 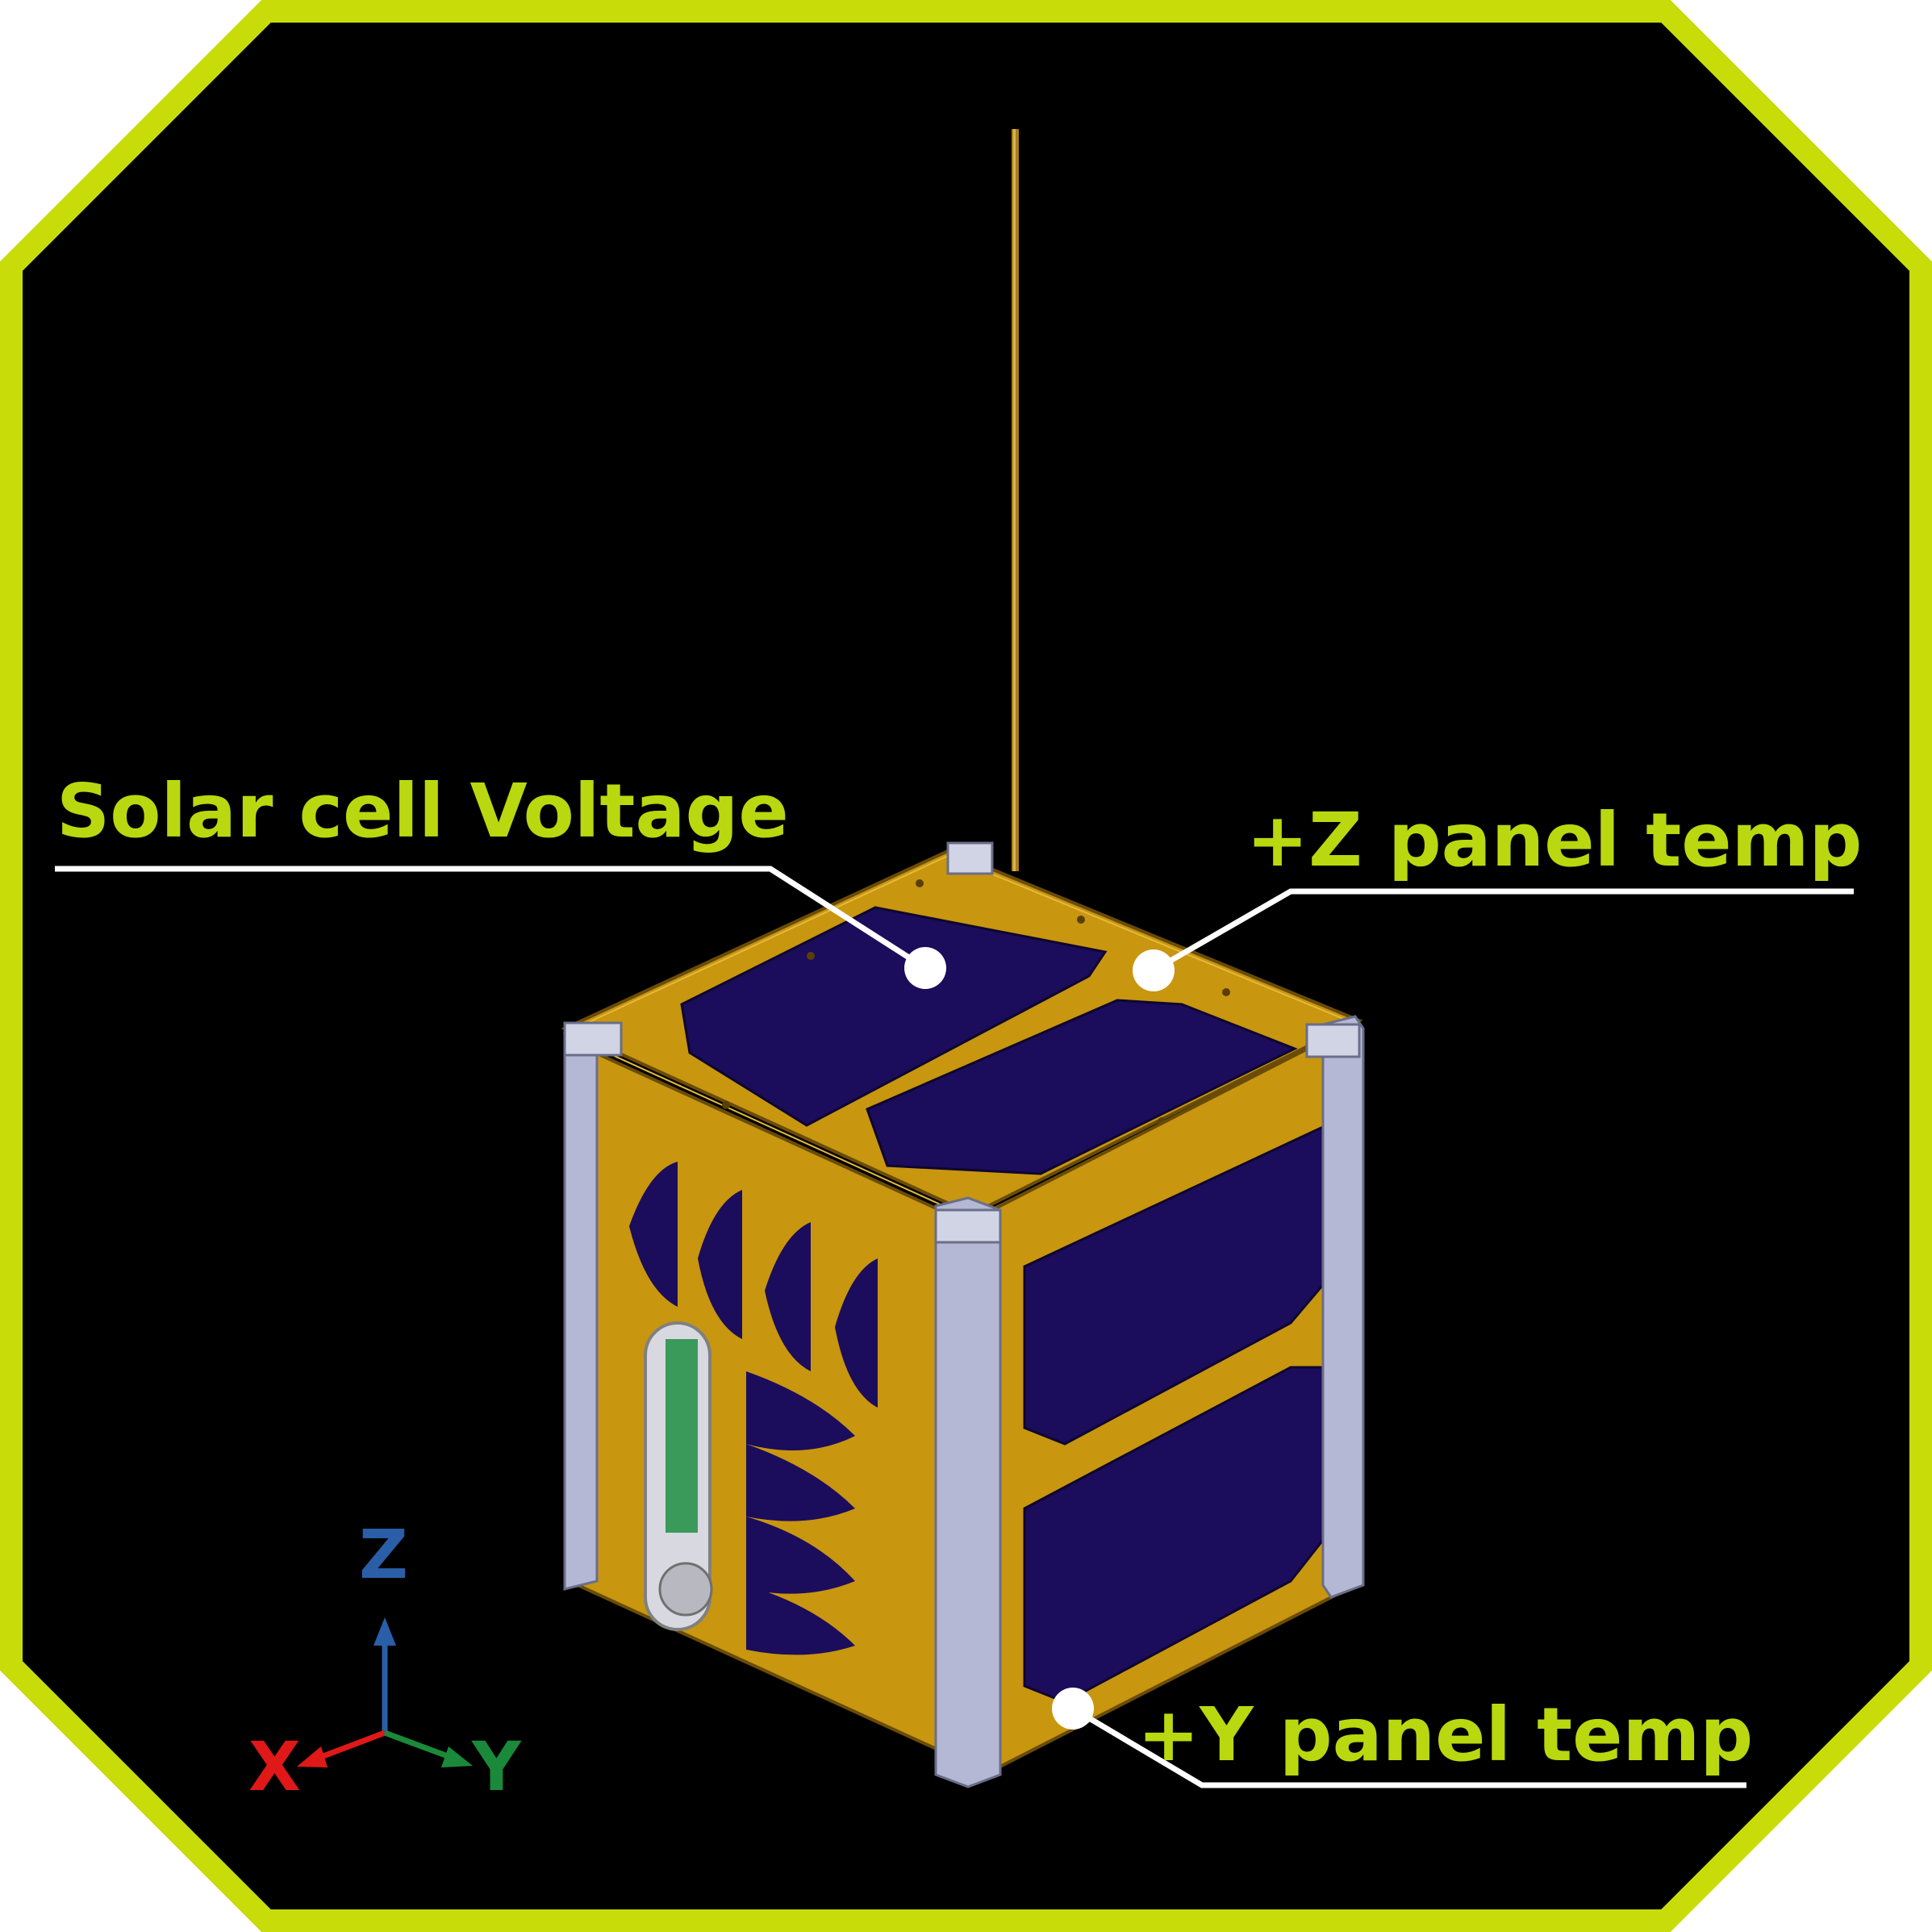 I want to click on dot-solar-cell, so click(x=925, y=968).